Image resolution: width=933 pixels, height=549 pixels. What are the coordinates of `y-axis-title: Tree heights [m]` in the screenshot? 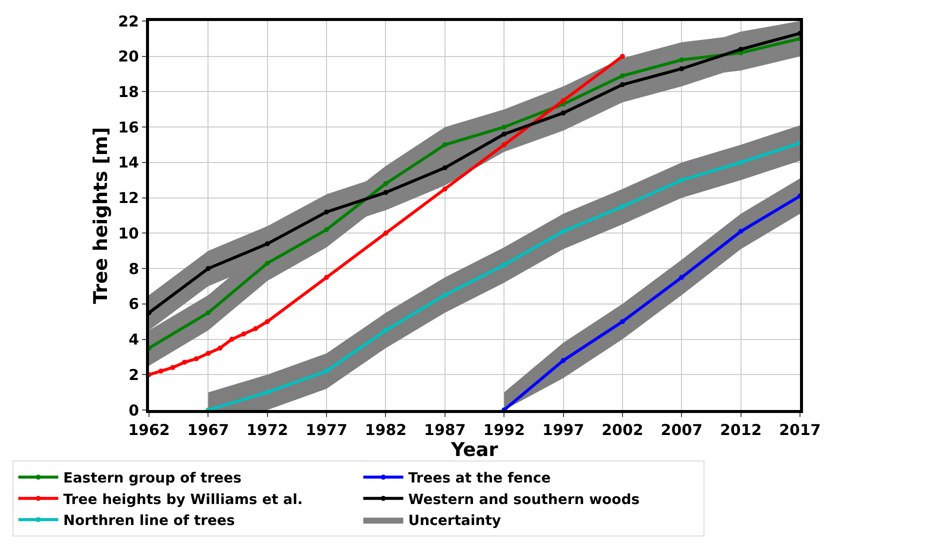 It's located at (101, 215).